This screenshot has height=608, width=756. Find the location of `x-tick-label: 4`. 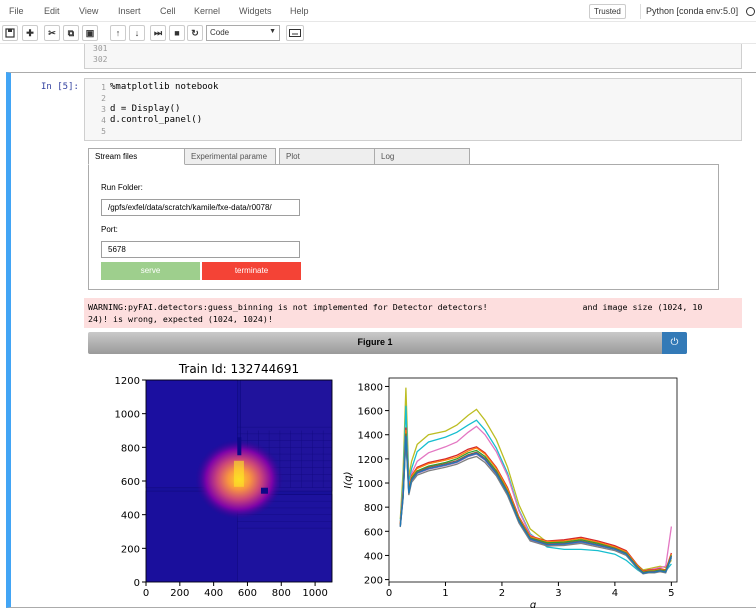

x-tick-label: 4 is located at coordinates (615, 593).